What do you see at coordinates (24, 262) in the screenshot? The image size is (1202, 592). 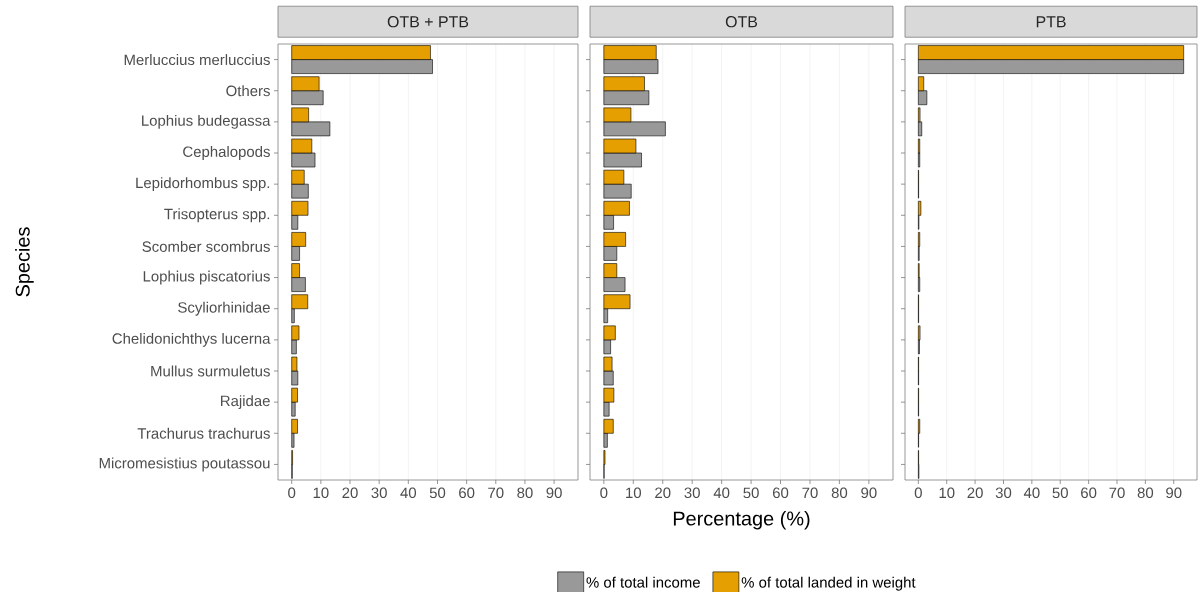 I see `y-axis-title: Species` at bounding box center [24, 262].